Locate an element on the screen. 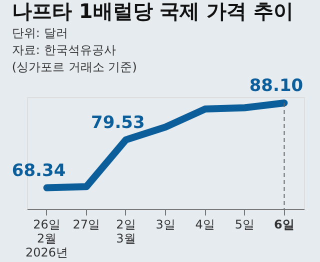  data-label: 68.34 is located at coordinates (39, 170).